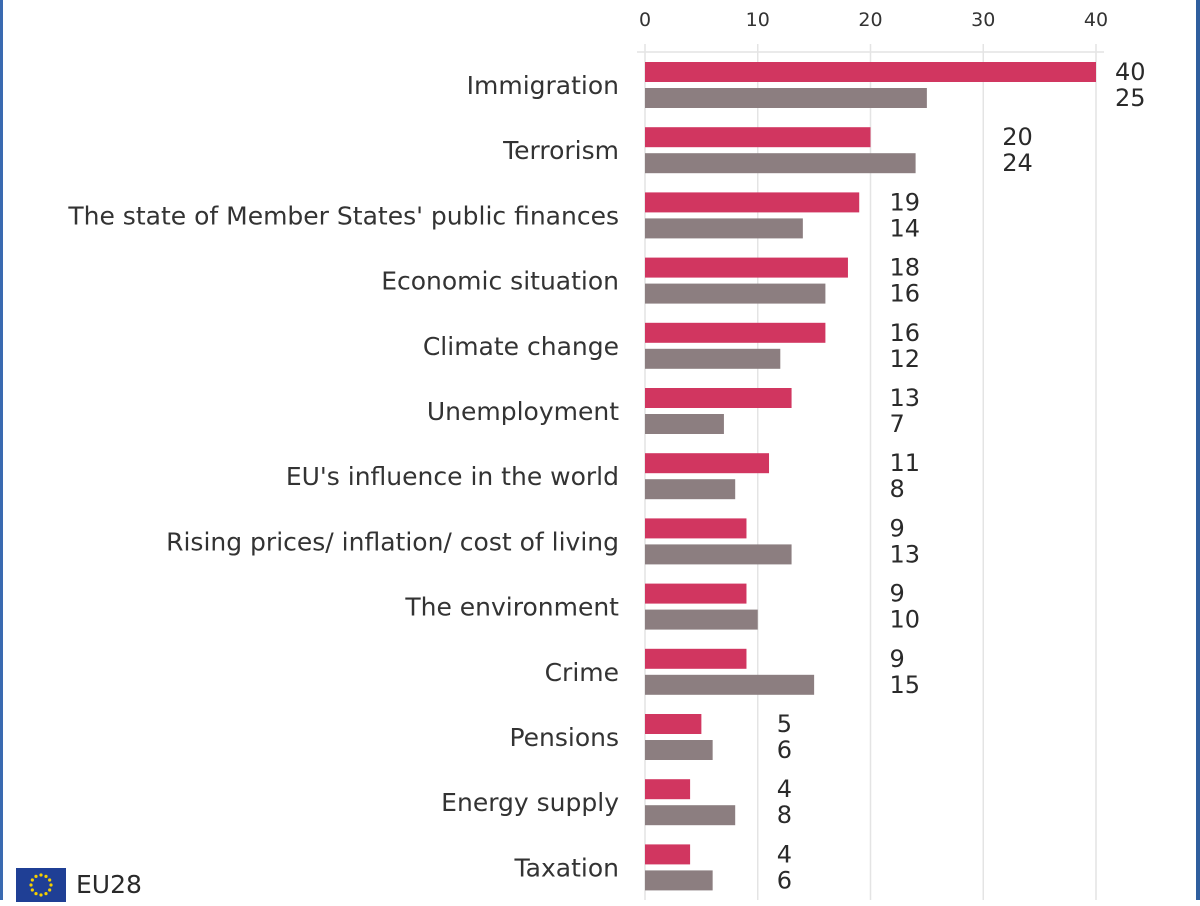  What do you see at coordinates (905, 554) in the screenshot?
I see `value-label-series-2: 13` at bounding box center [905, 554].